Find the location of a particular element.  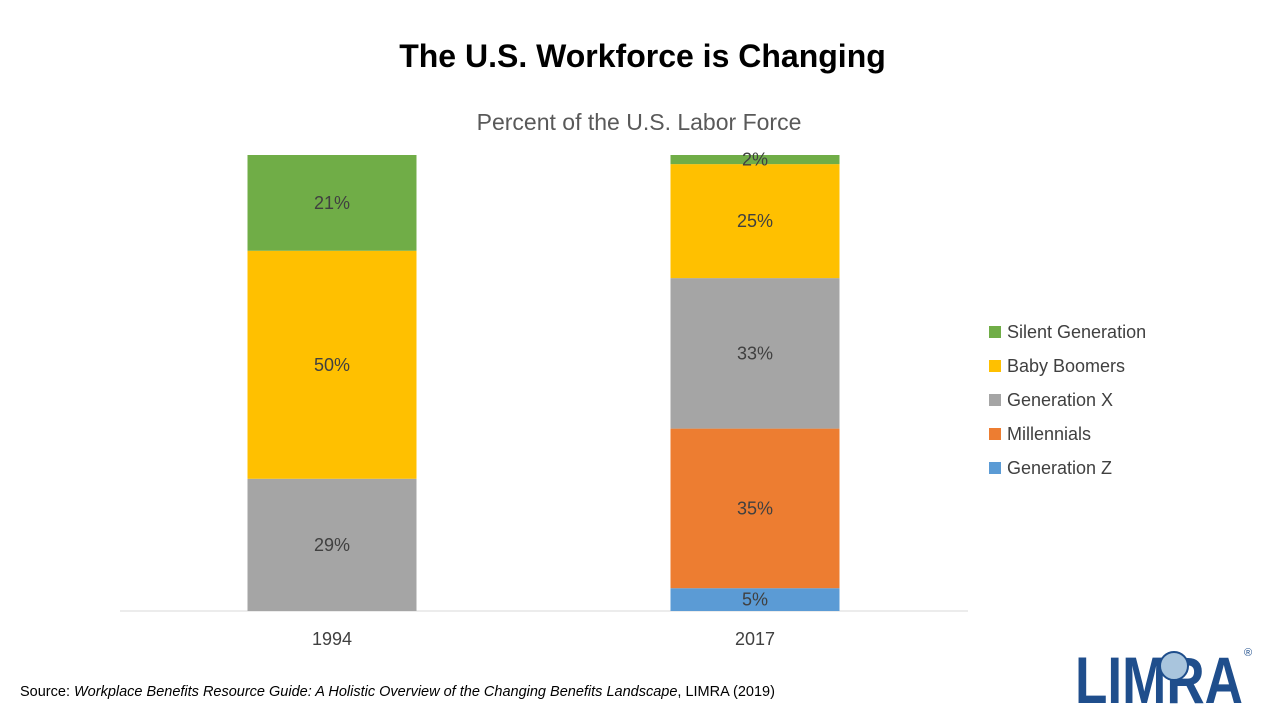

chart-title: Percent of the U.S. Labor Force is located at coordinates (639, 122).